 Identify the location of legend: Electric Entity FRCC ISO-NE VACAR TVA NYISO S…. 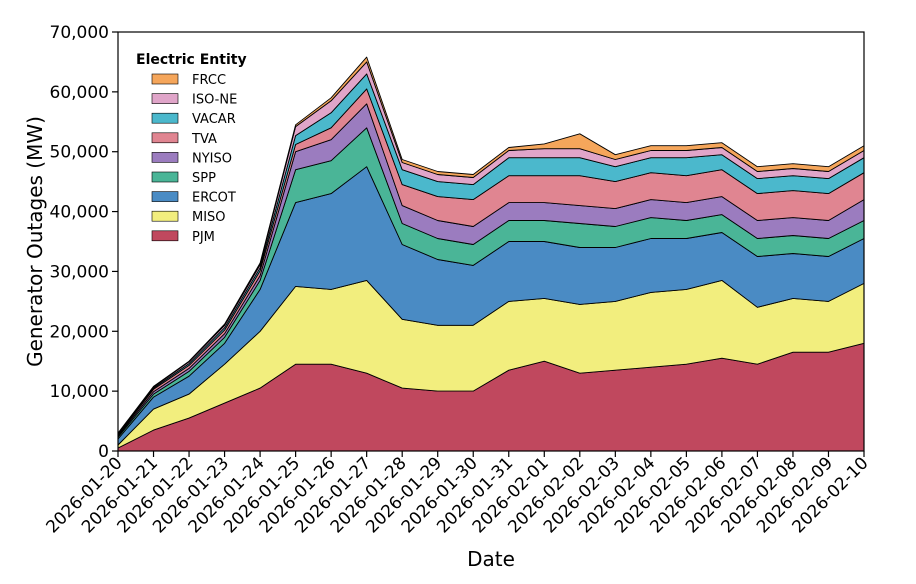
(191, 148).